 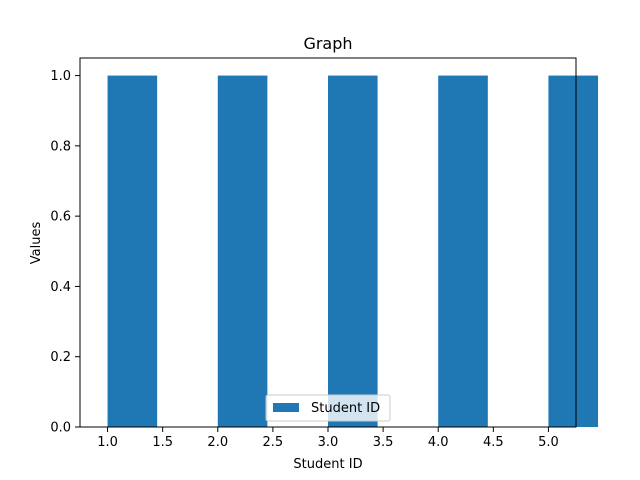 What do you see at coordinates (328, 442) in the screenshot?
I see `x-tick-label: 3.0` at bounding box center [328, 442].